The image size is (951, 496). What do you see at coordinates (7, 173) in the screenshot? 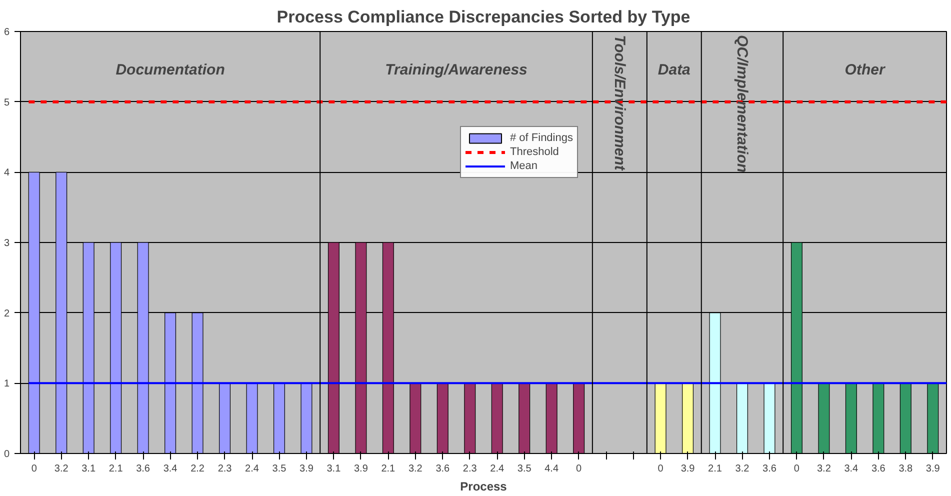
I see `y-tick-label: 4` at bounding box center [7, 173].